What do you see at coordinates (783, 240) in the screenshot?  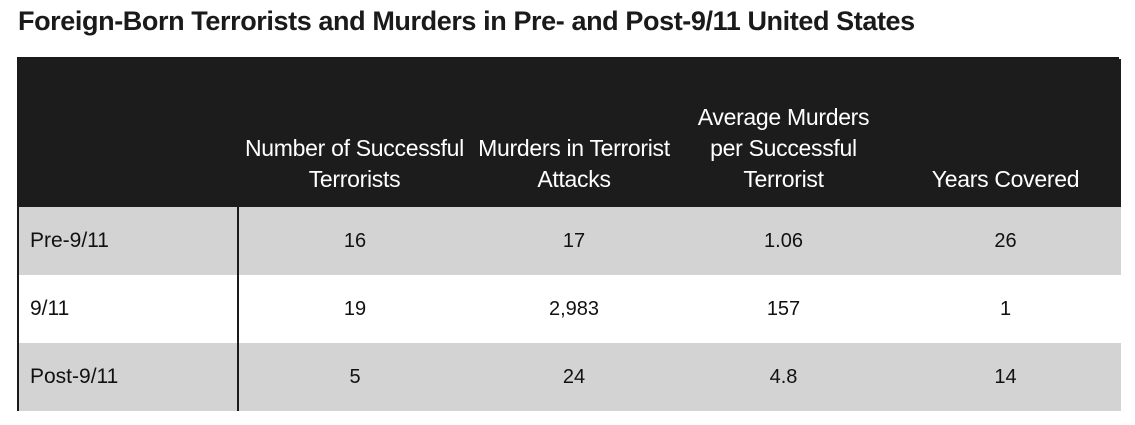 I see `cell-average-murders: 1.06` at bounding box center [783, 240].